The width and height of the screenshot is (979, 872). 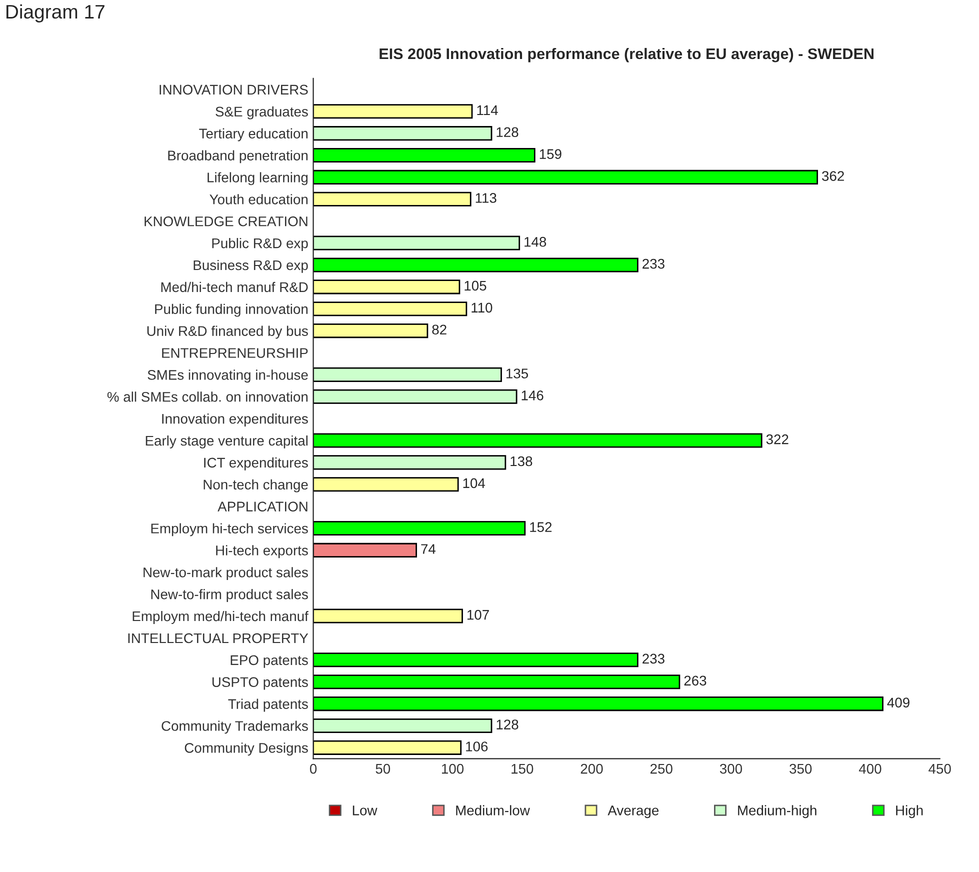 What do you see at coordinates (256, 463) in the screenshot?
I see `y-tick-label: ICT expenditures` at bounding box center [256, 463].